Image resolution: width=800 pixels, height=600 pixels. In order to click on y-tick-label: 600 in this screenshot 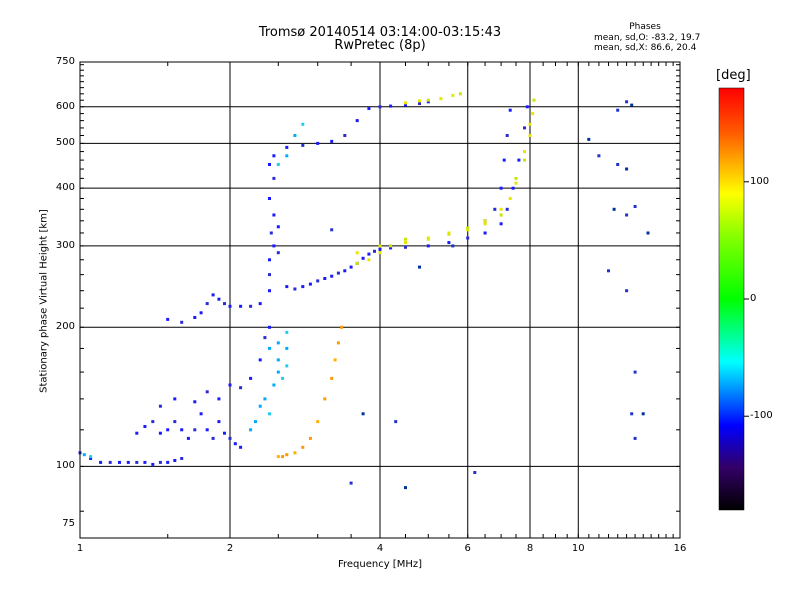, I will do `click(65, 106)`.